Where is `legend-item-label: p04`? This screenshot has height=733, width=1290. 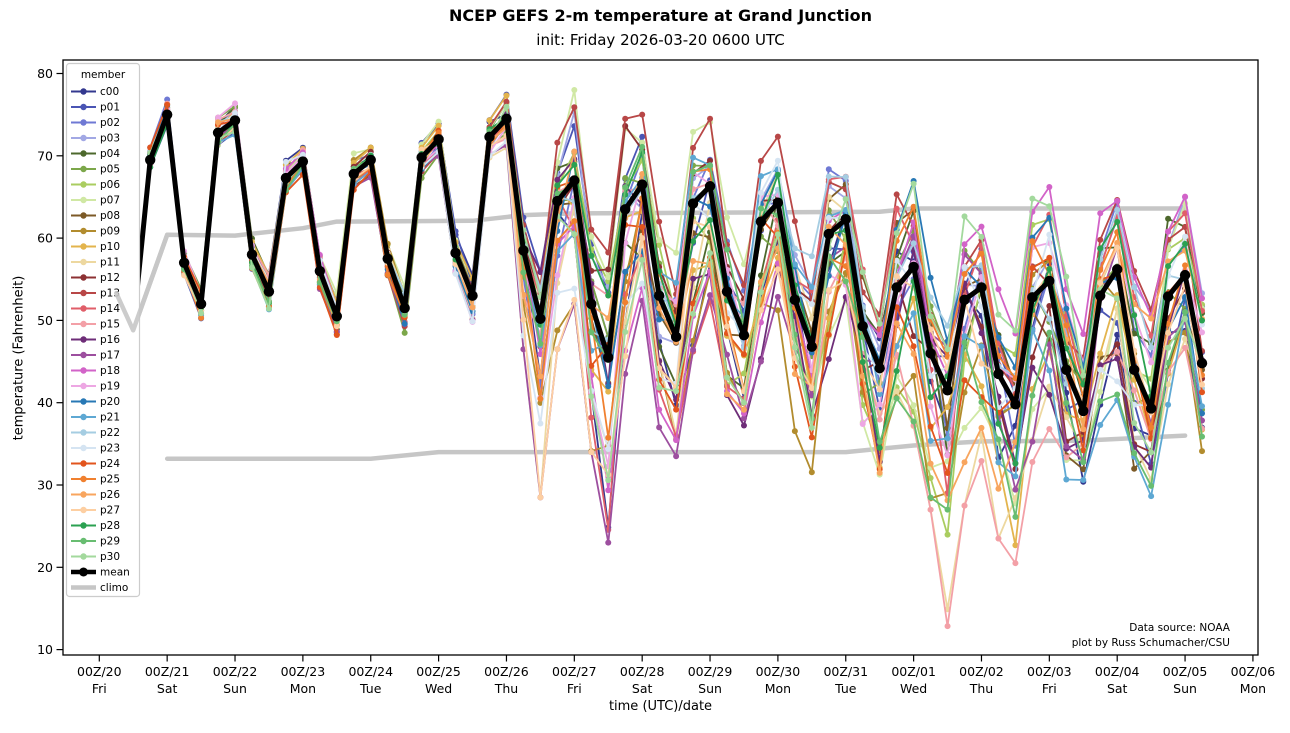
legend-item-label: p04 is located at coordinates (110, 154).